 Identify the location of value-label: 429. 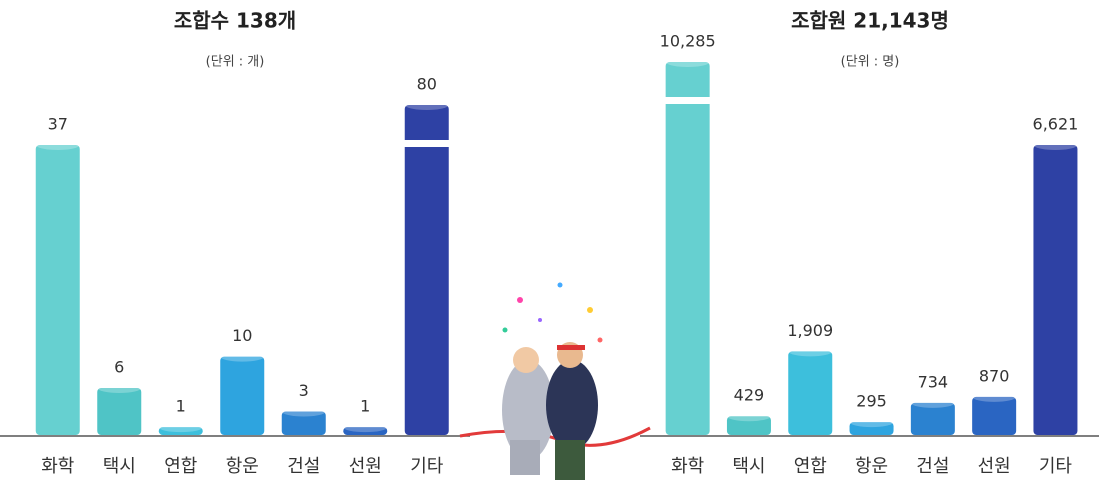
(749, 395).